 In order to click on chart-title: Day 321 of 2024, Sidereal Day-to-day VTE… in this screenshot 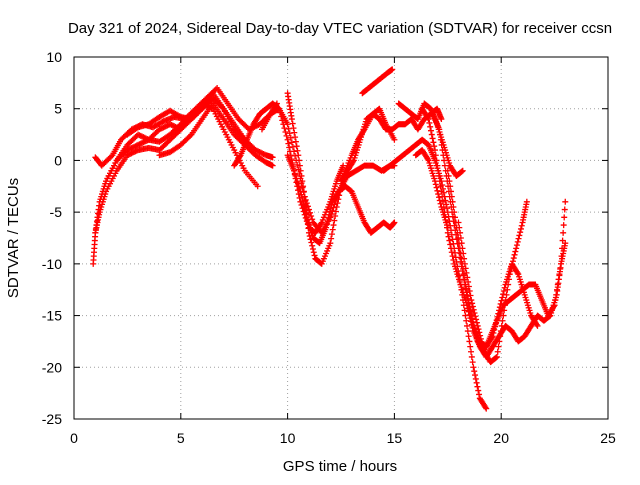, I will do `click(340, 28)`.